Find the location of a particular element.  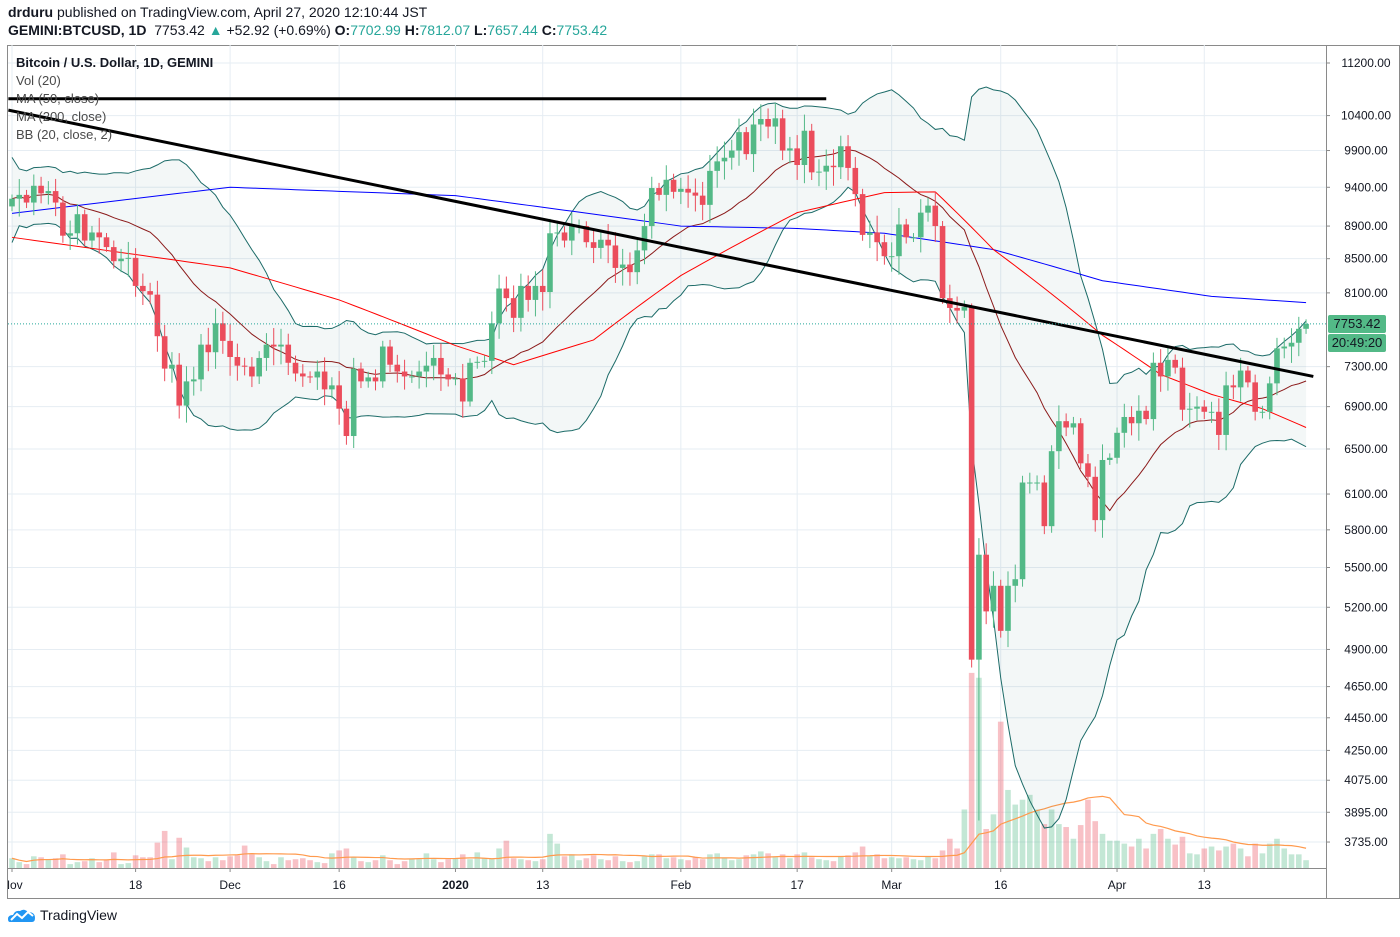

y-tick-label: 8100.00 is located at coordinates (1366, 293).